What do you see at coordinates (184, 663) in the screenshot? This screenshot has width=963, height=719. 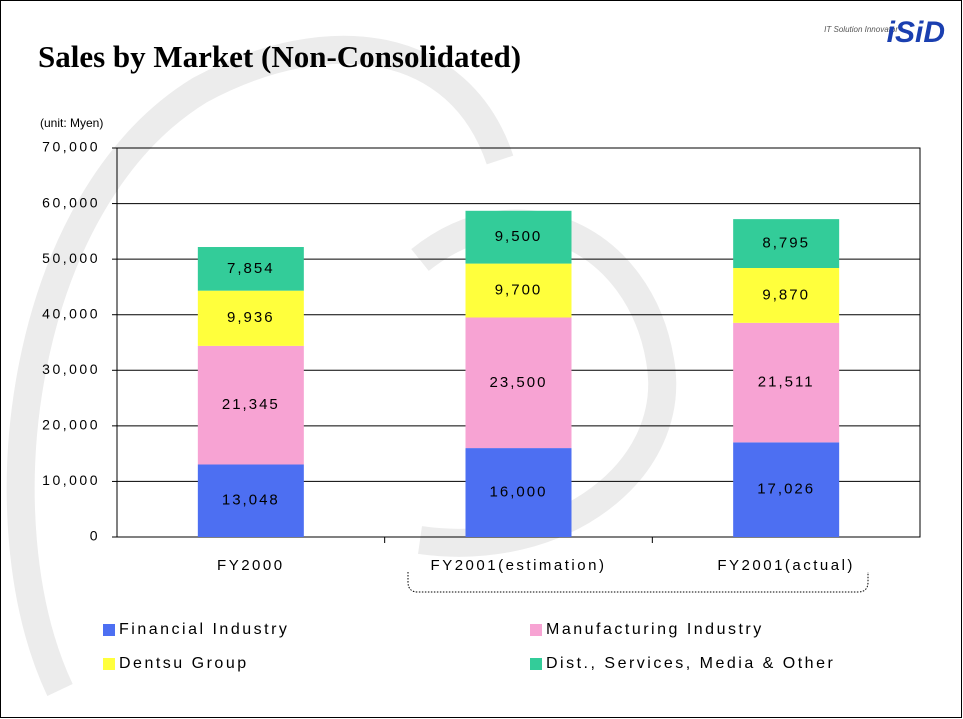 I see `legend-label: Dentsu Group` at bounding box center [184, 663].